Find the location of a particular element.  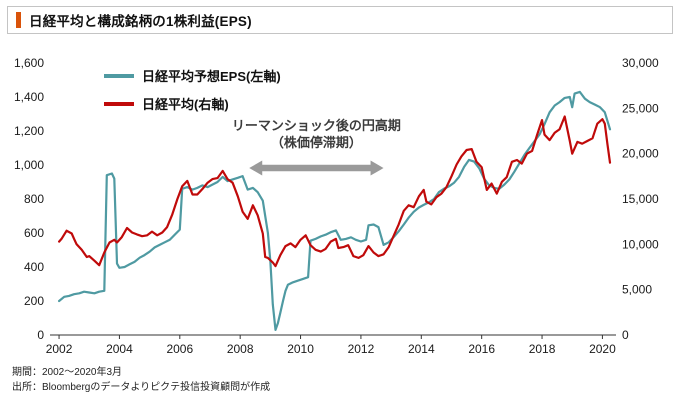

right-axis-tick-label: 20,000 is located at coordinates (640, 154).